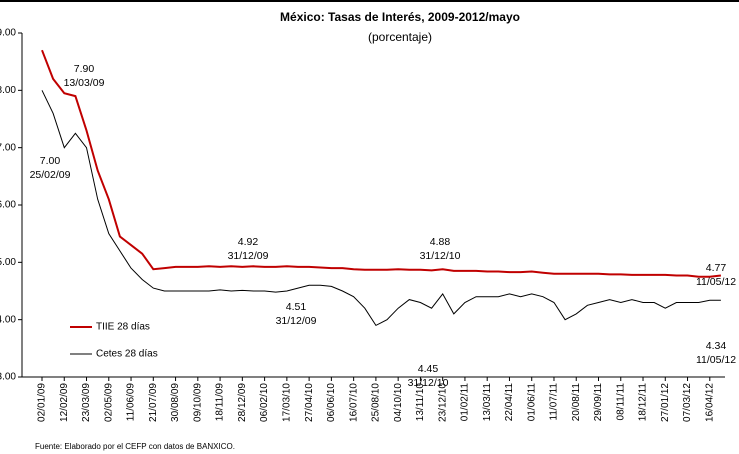 This screenshot has width=739, height=454. What do you see at coordinates (123, 327) in the screenshot?
I see `legend-label: TIIE 28 días` at bounding box center [123, 327].